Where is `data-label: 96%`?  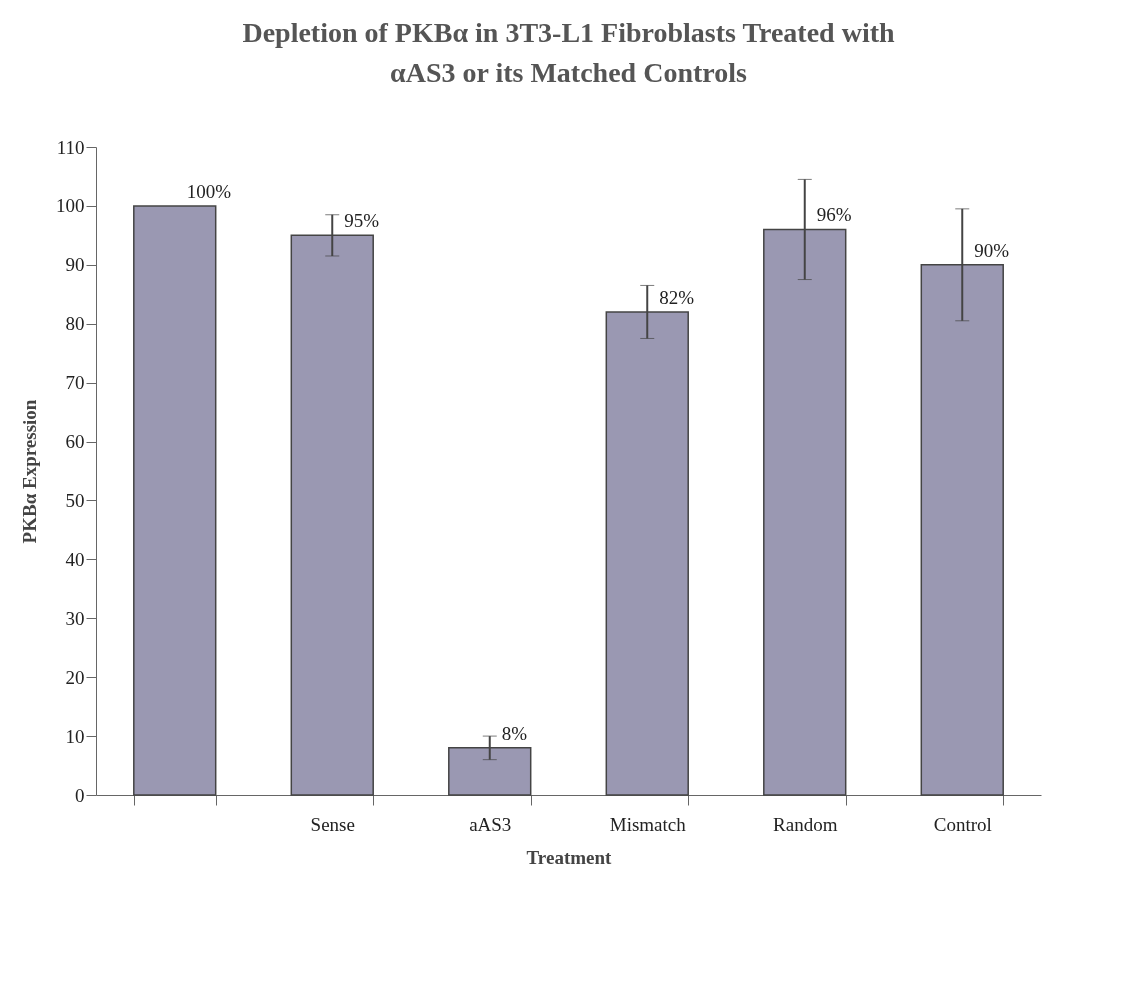
data-label: 96% is located at coordinates (834, 215).